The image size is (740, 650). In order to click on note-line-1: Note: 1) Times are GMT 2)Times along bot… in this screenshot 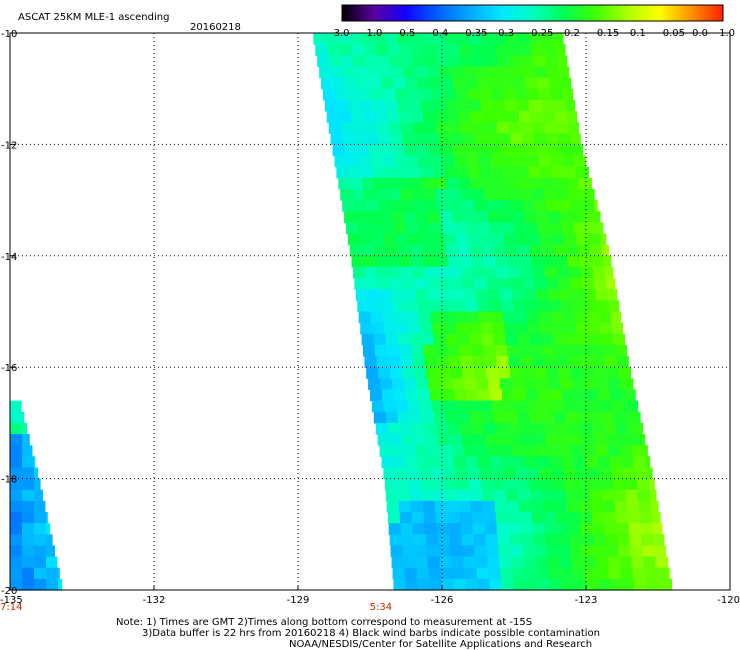, I will do `click(324, 622)`.